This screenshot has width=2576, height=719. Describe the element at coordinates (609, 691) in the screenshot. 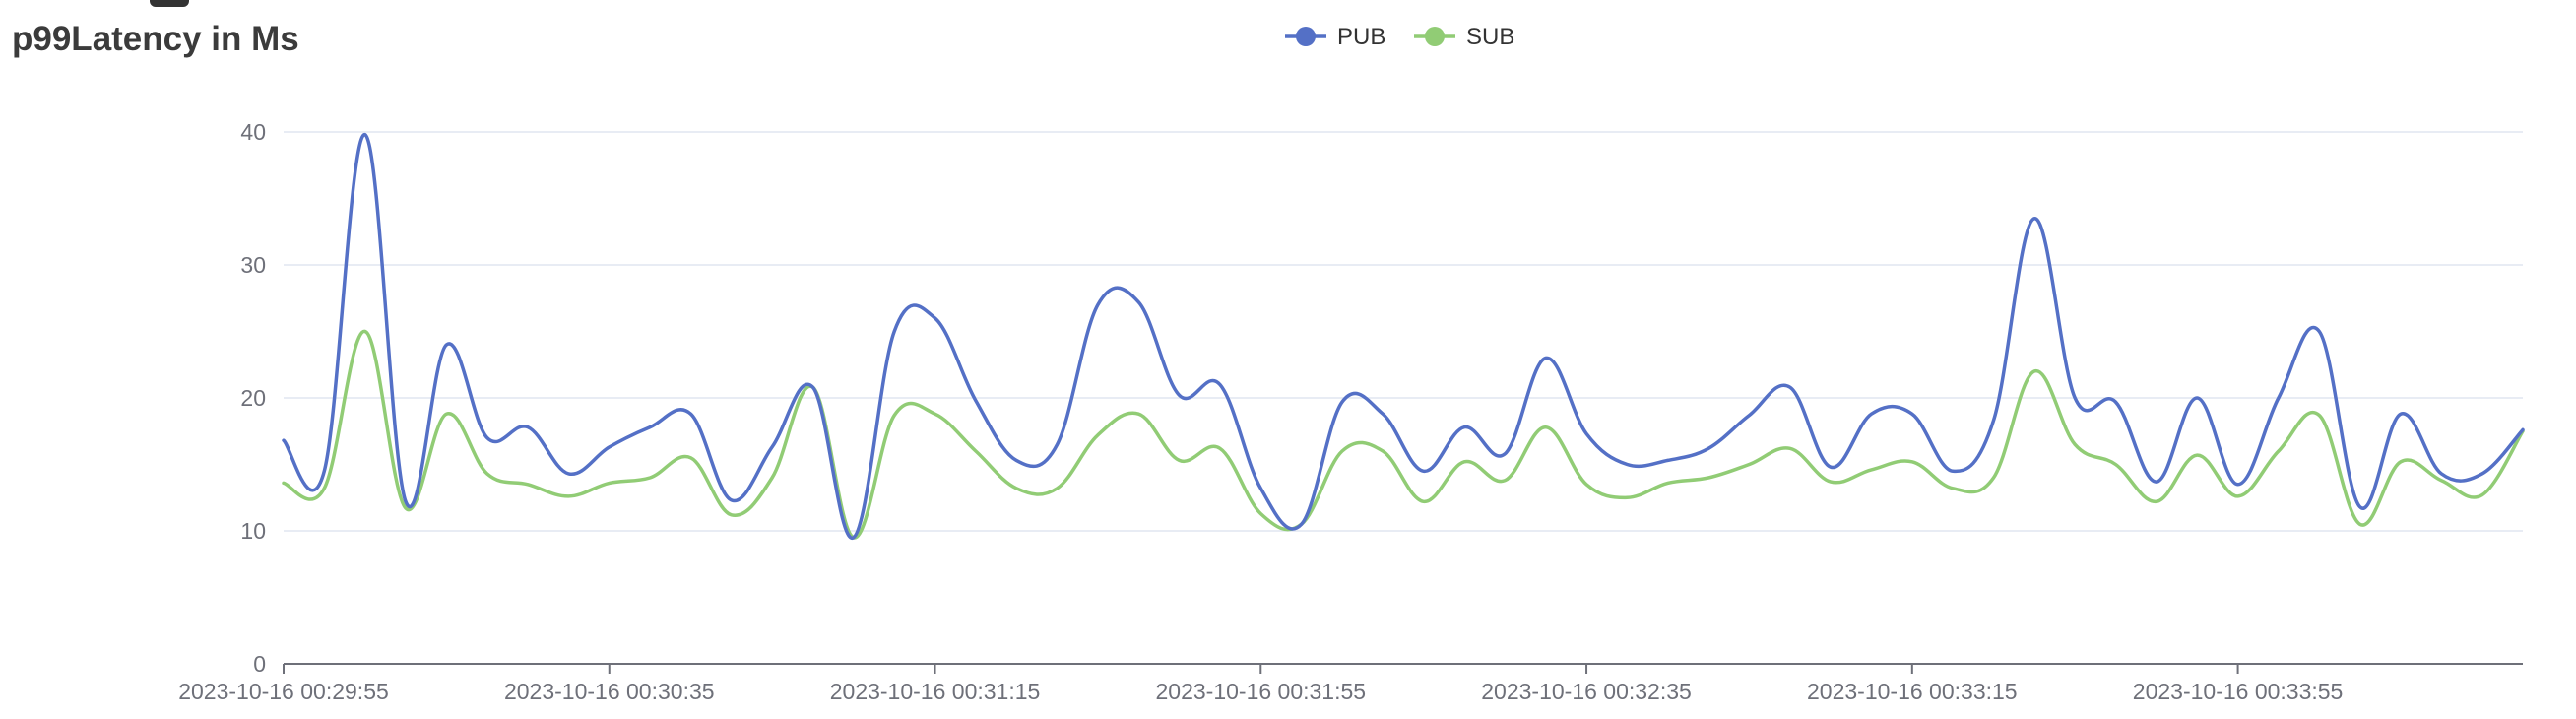

I see `x-tick-label: 2023-10-16 00:30:35` at that location.